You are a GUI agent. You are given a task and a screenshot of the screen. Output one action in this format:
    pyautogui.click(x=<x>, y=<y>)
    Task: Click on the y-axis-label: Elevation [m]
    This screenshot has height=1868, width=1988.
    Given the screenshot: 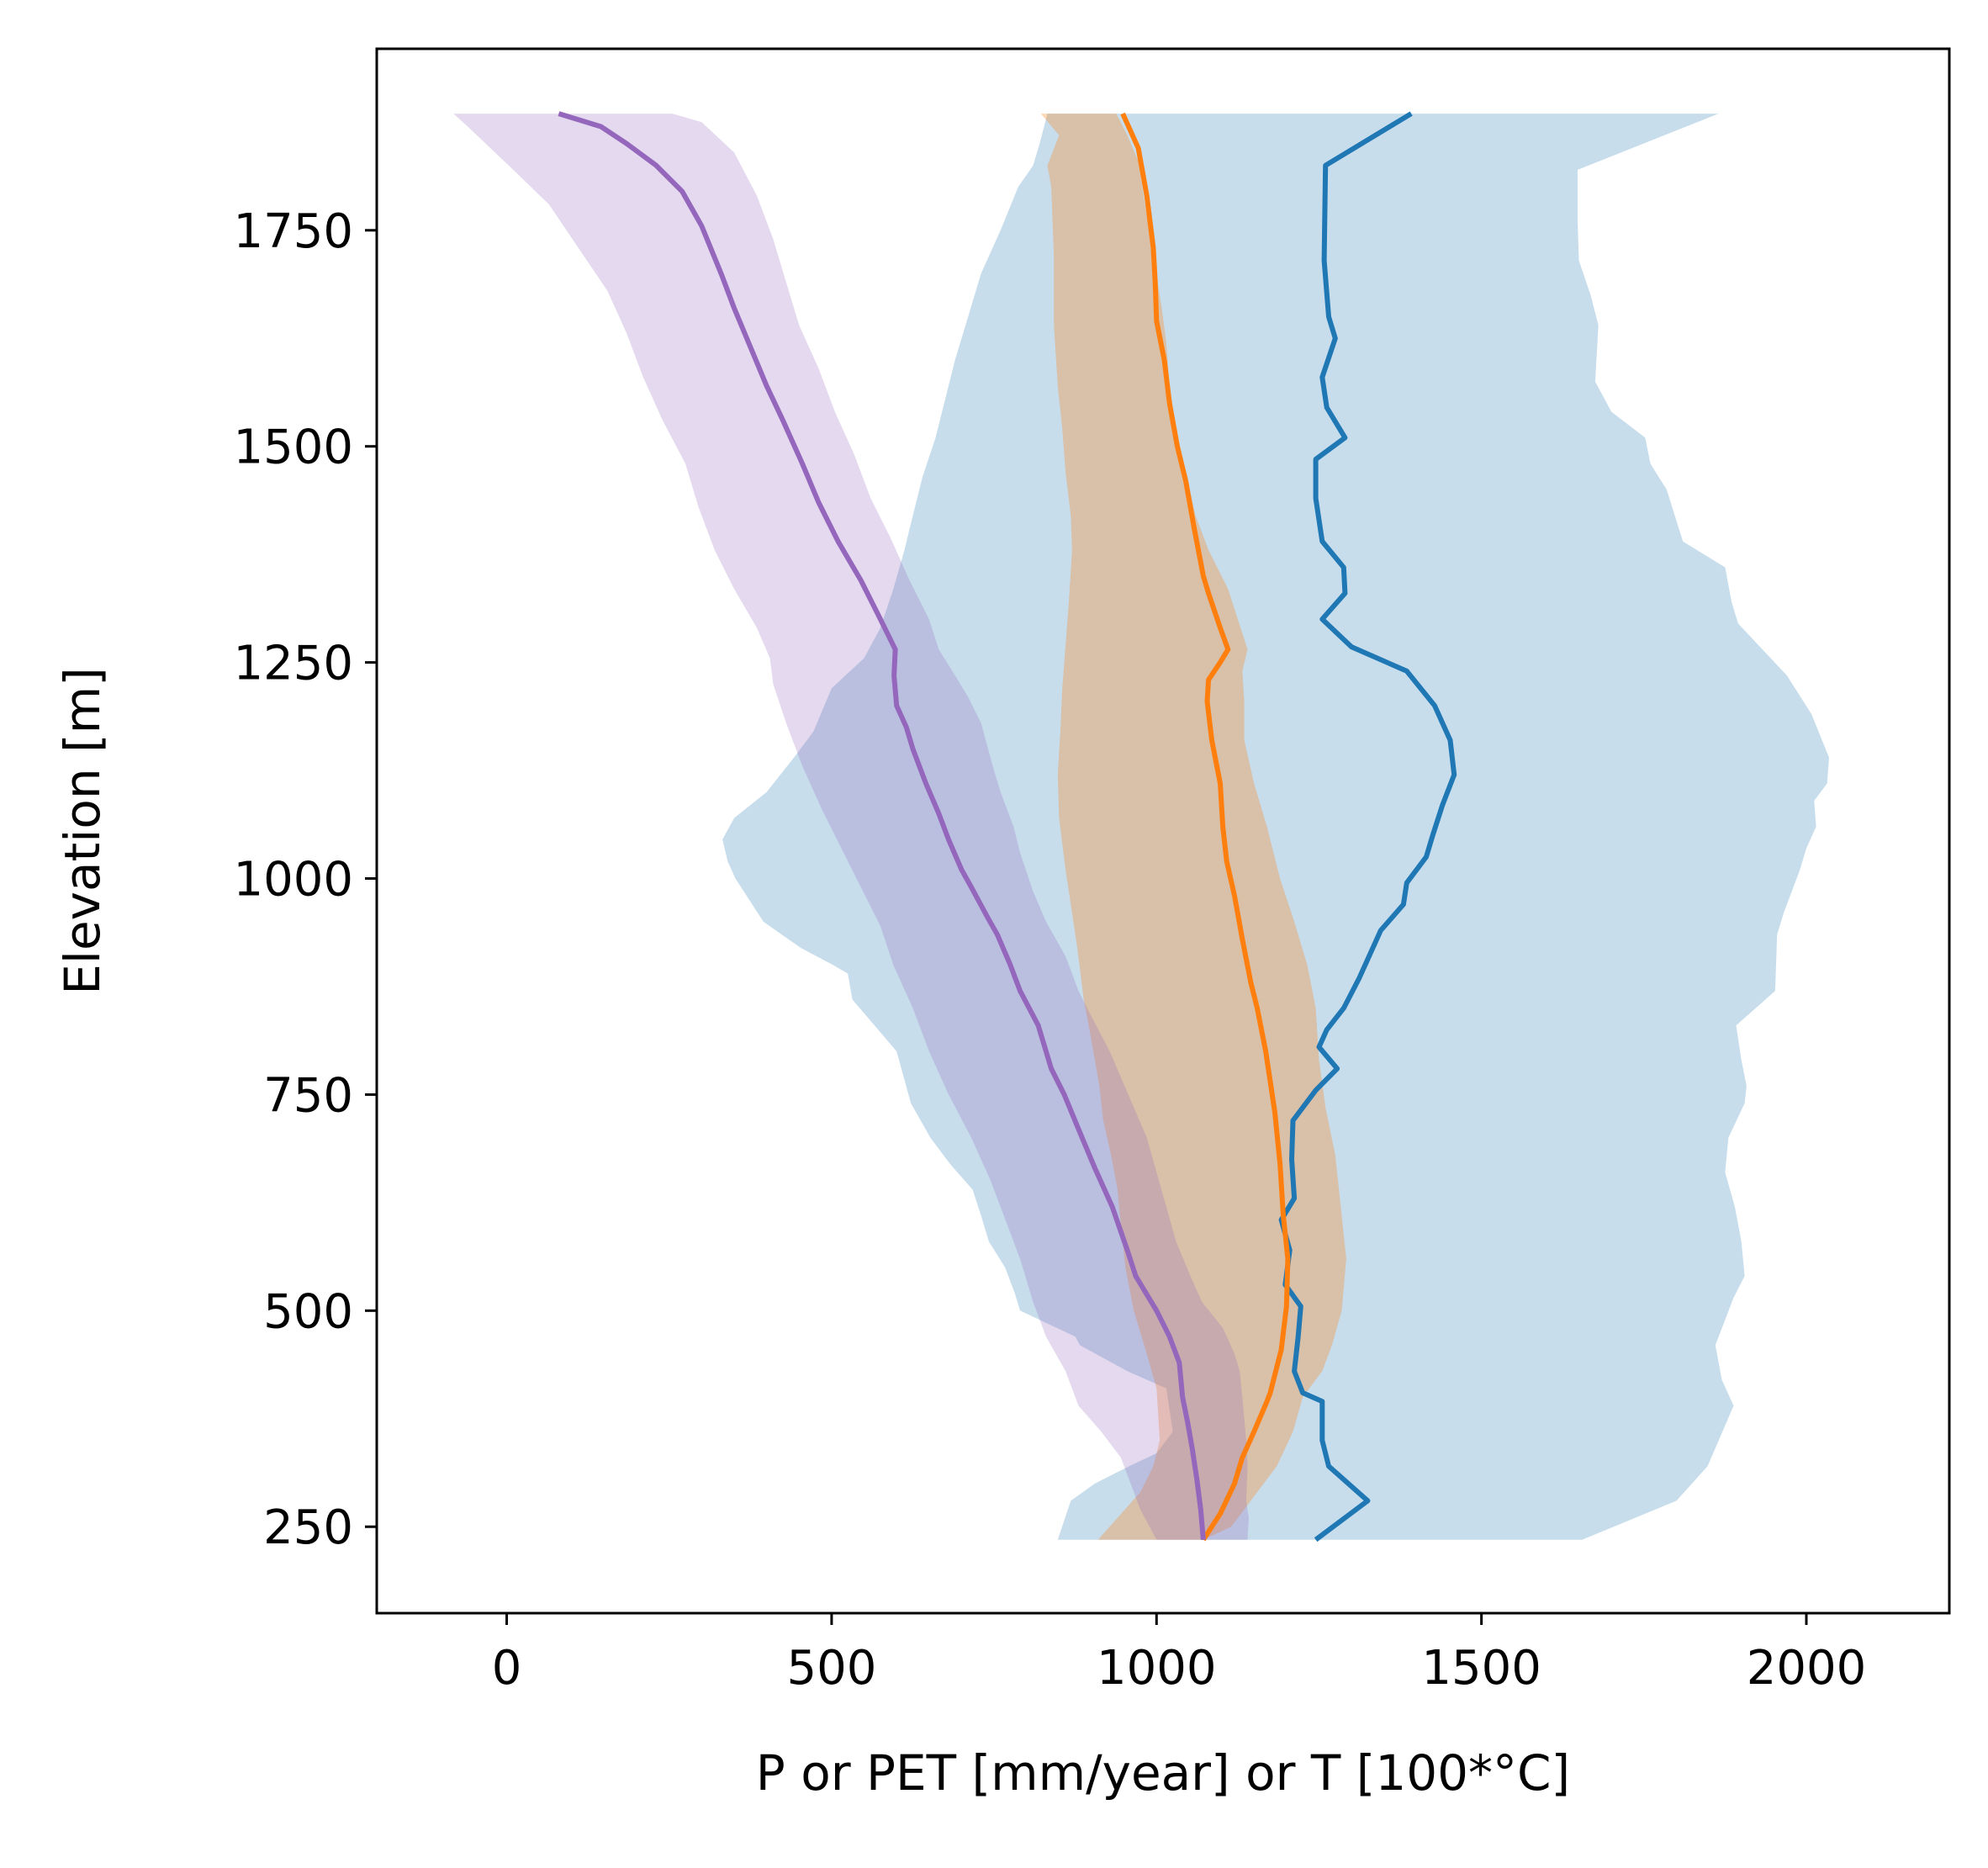 What is the action you would take?
    pyautogui.click(x=82, y=831)
    